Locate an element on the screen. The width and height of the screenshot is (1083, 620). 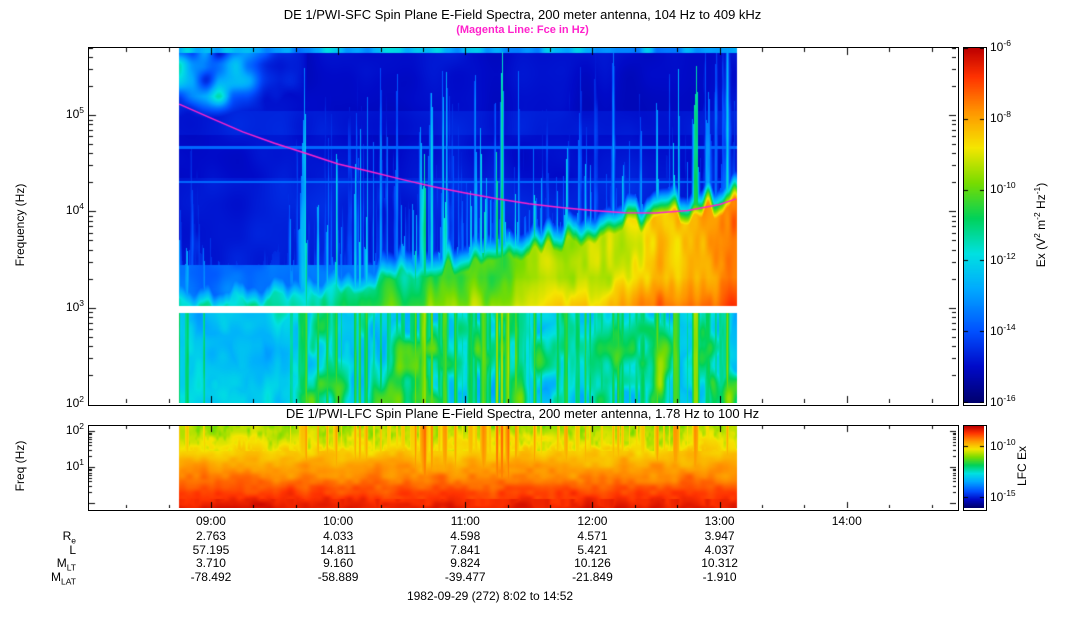
sfc-colorbar-label: Ex (V2 m-2 Hz-1) is located at coordinates (1040, 225).